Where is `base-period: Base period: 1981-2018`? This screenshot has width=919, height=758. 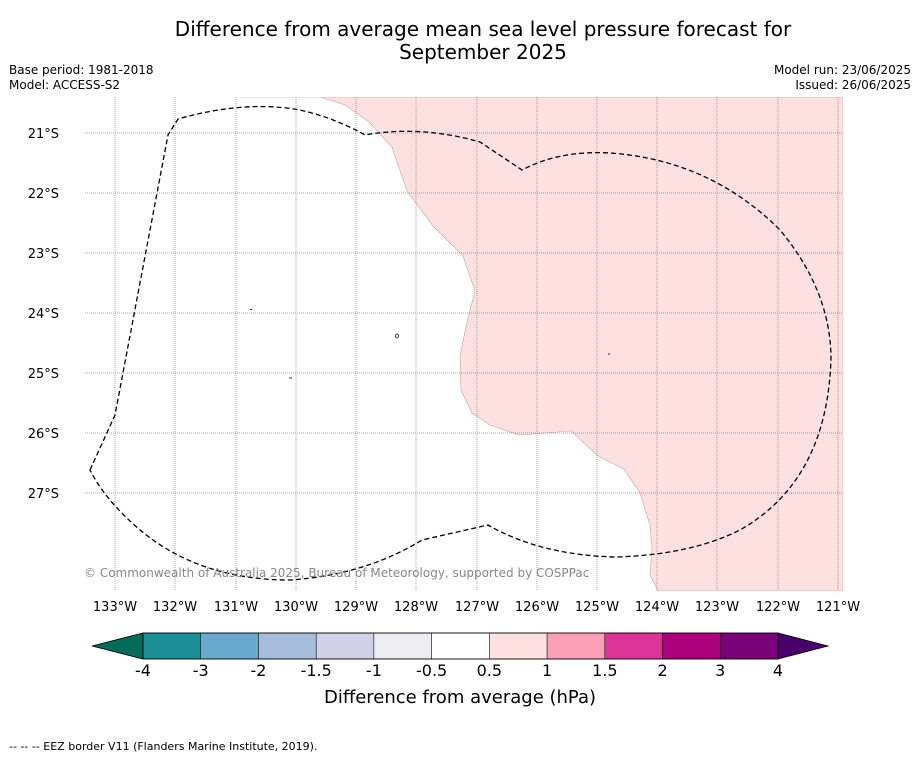 base-period: Base period: 1981-2018 is located at coordinates (81, 70).